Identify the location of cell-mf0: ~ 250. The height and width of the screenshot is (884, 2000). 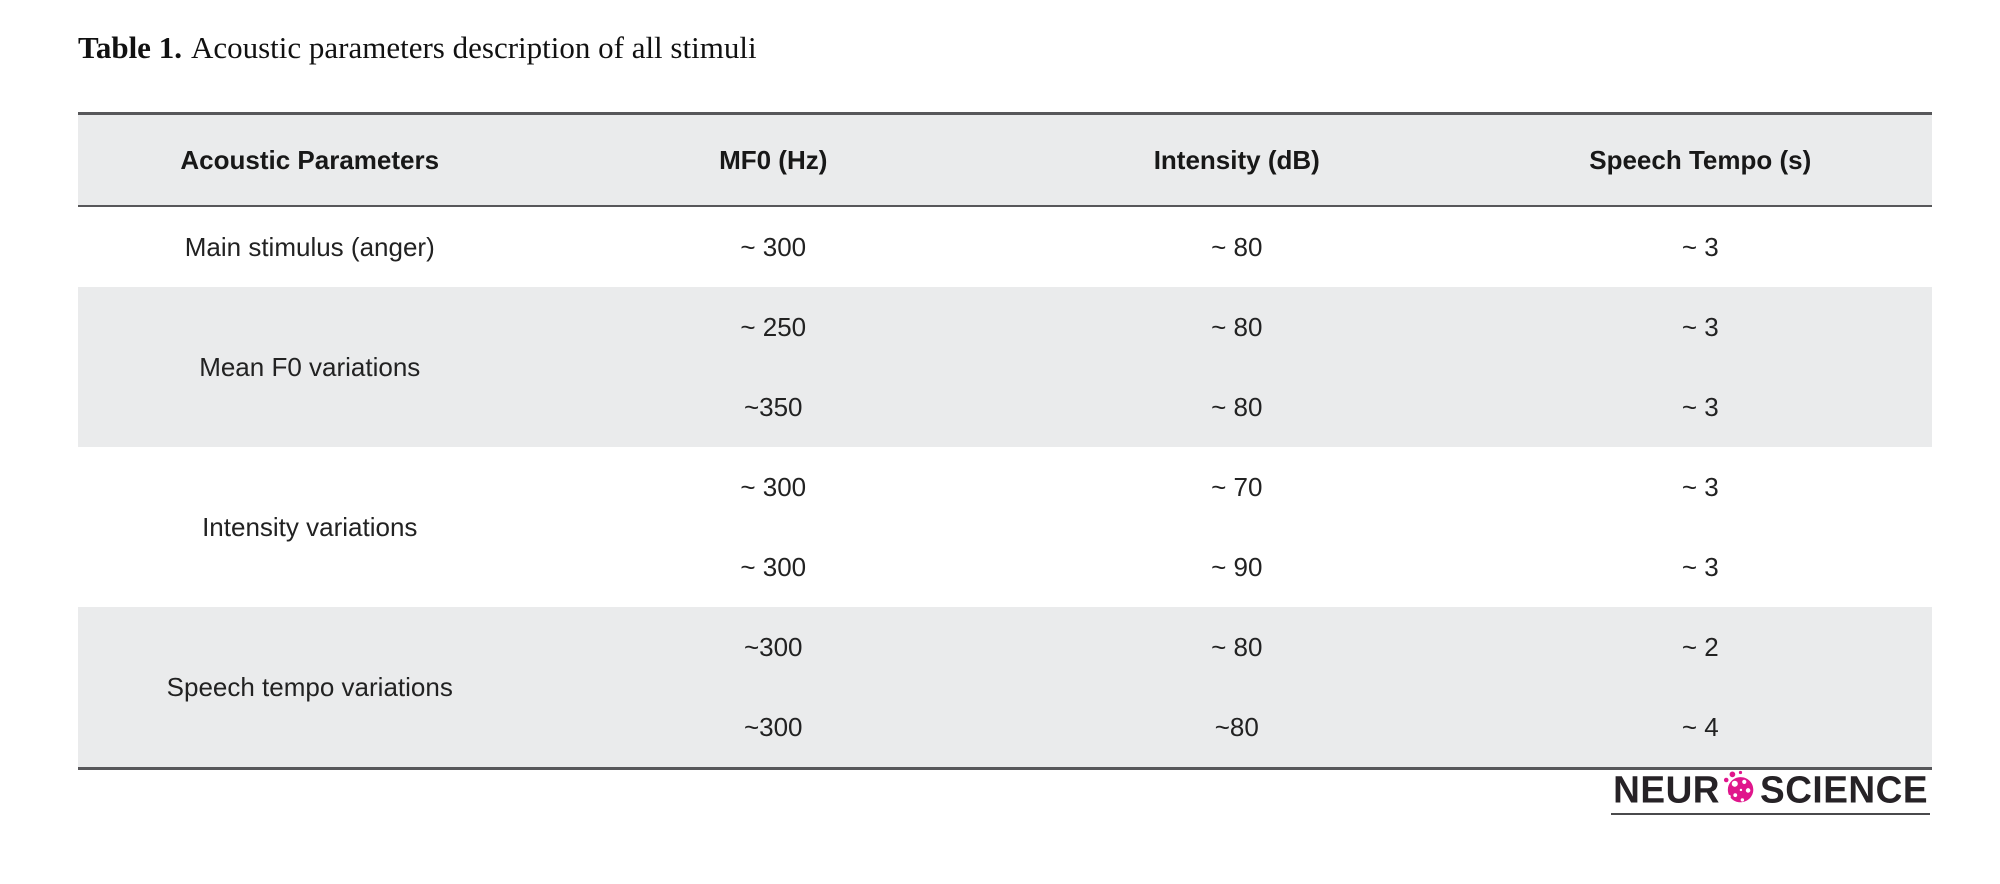
(773, 327).